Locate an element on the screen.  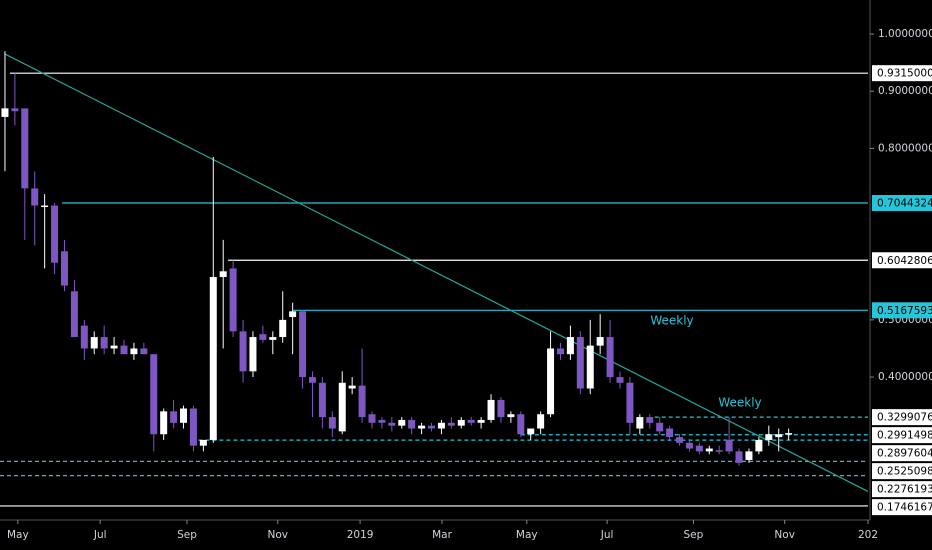
level-label: 0.28976049 is located at coordinates (904, 454).